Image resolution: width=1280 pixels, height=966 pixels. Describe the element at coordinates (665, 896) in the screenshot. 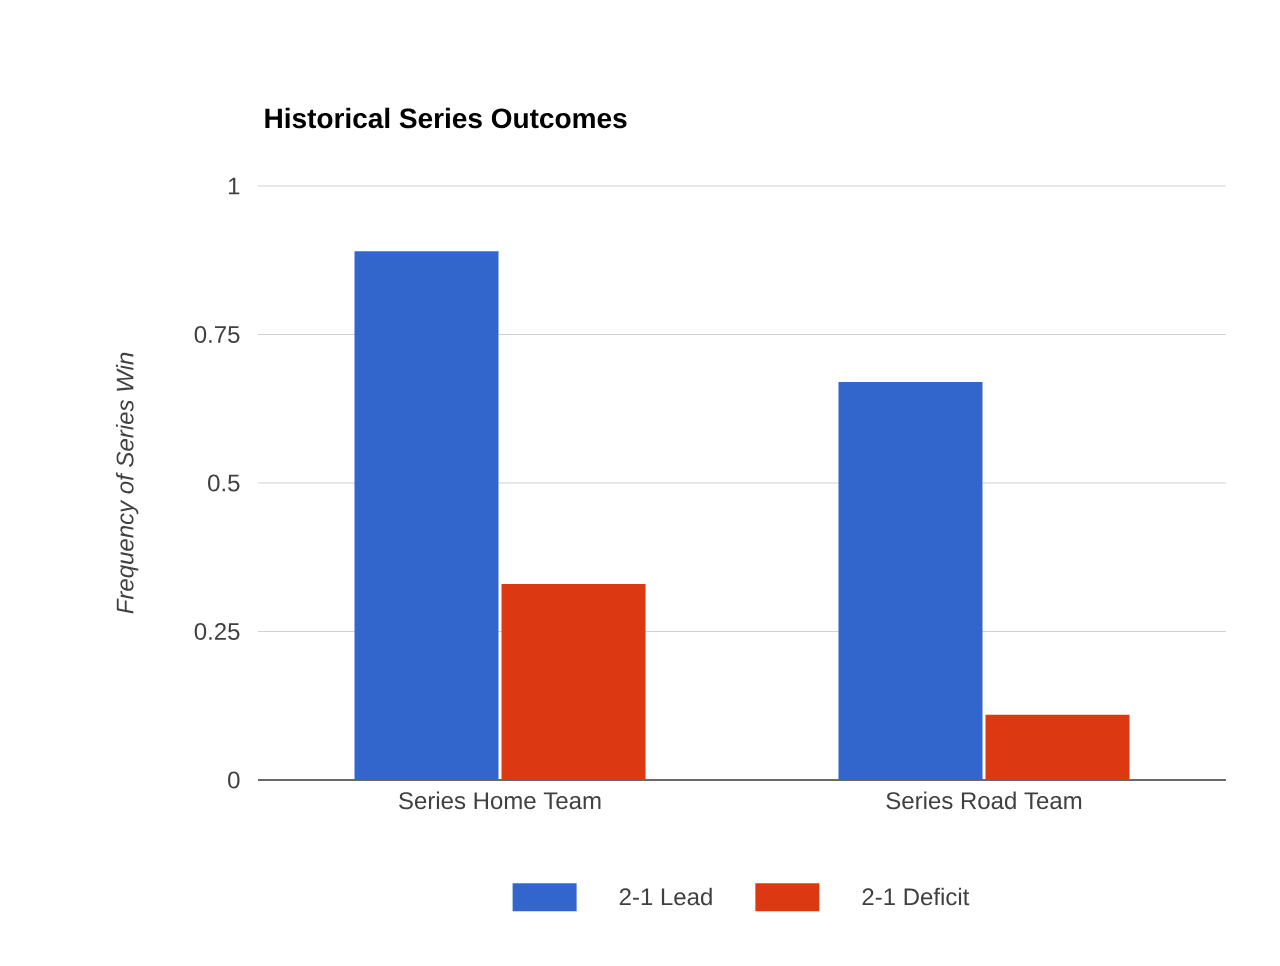

I see `legend-label: 2-1 Lead` at that location.